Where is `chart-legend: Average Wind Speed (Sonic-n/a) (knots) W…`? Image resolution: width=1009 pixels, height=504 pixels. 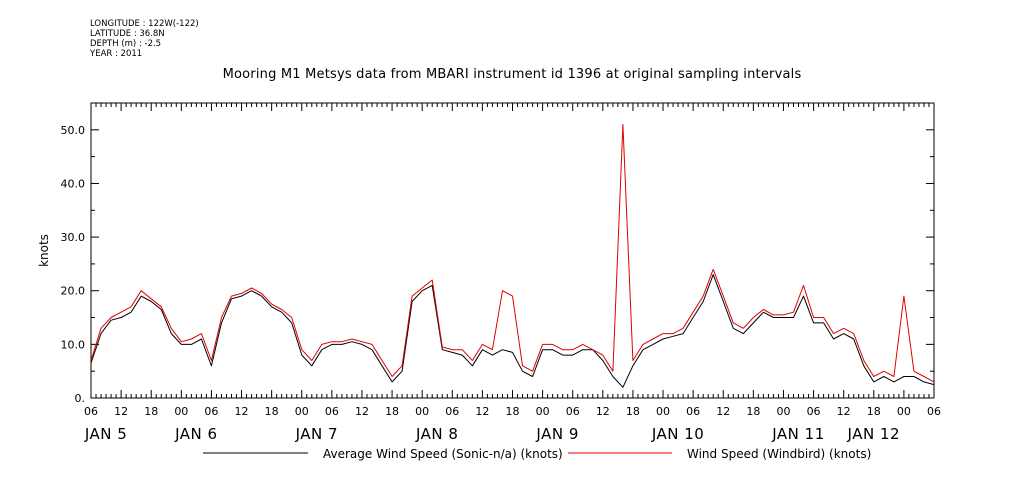
chart-legend: Average Wind Speed (Sonic-n/a) (knots) W… is located at coordinates (537, 454).